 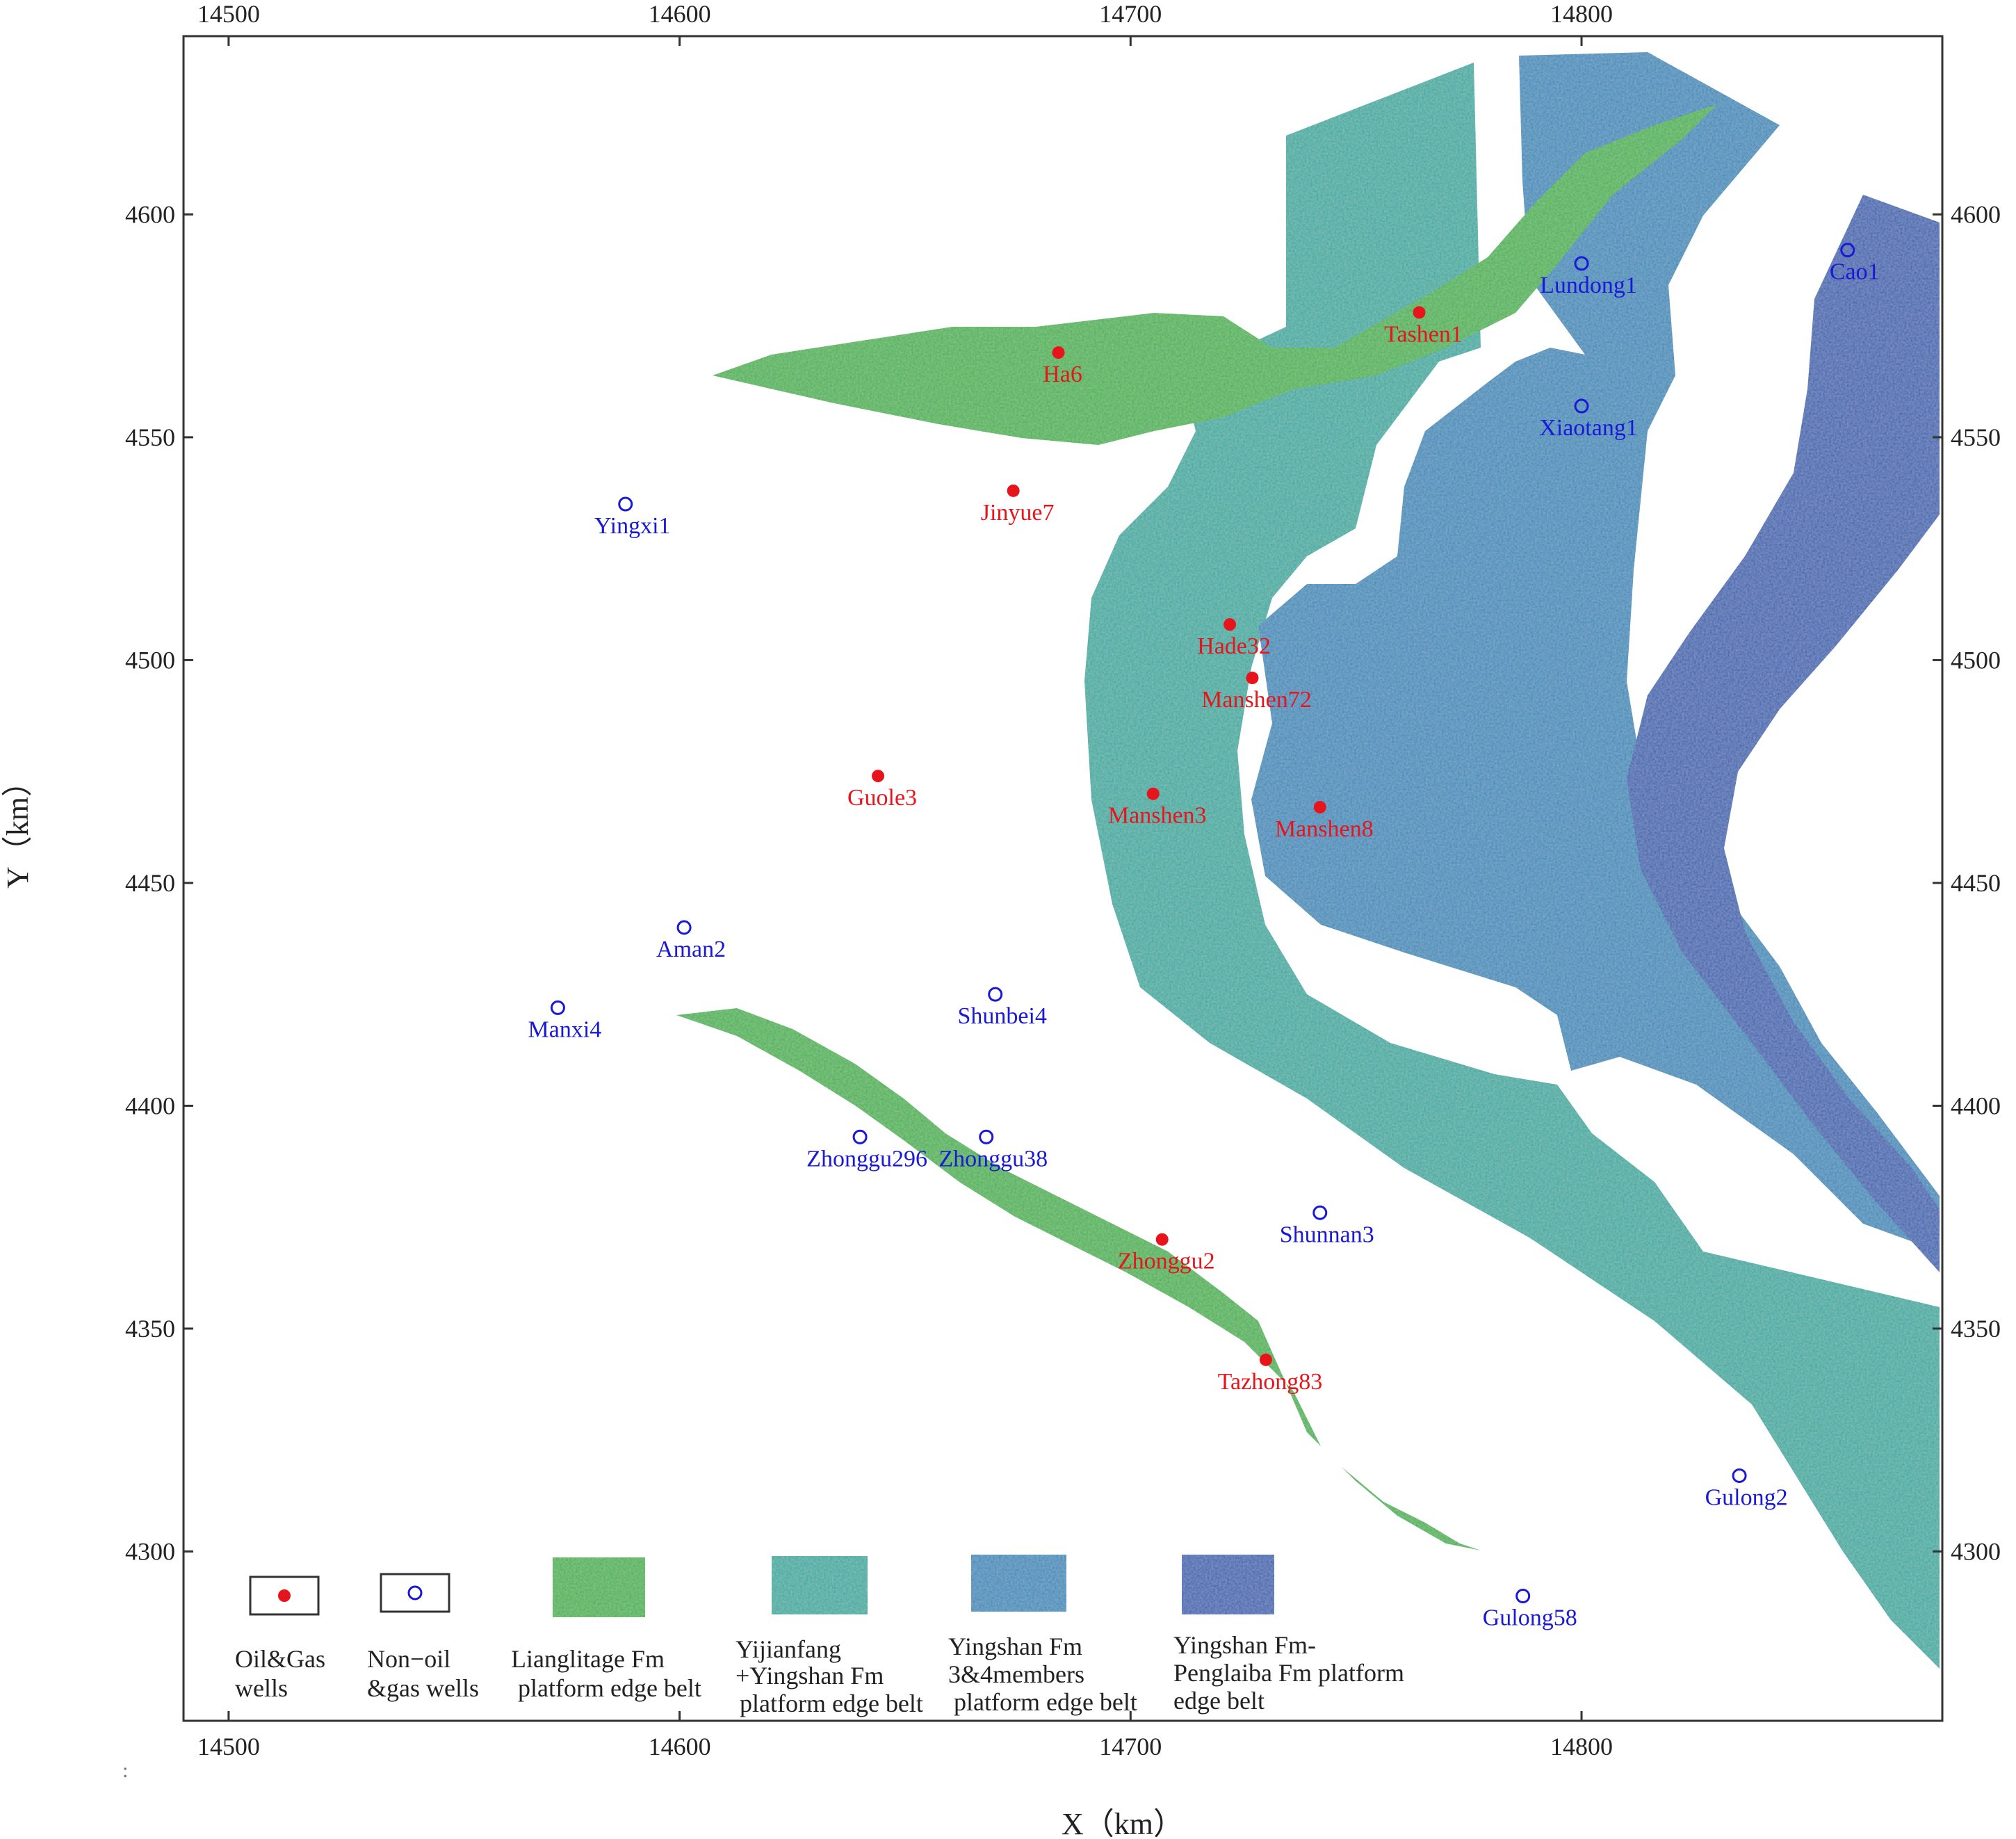 I want to click on x-tick-label-top: 14800, so click(x=1581, y=14).